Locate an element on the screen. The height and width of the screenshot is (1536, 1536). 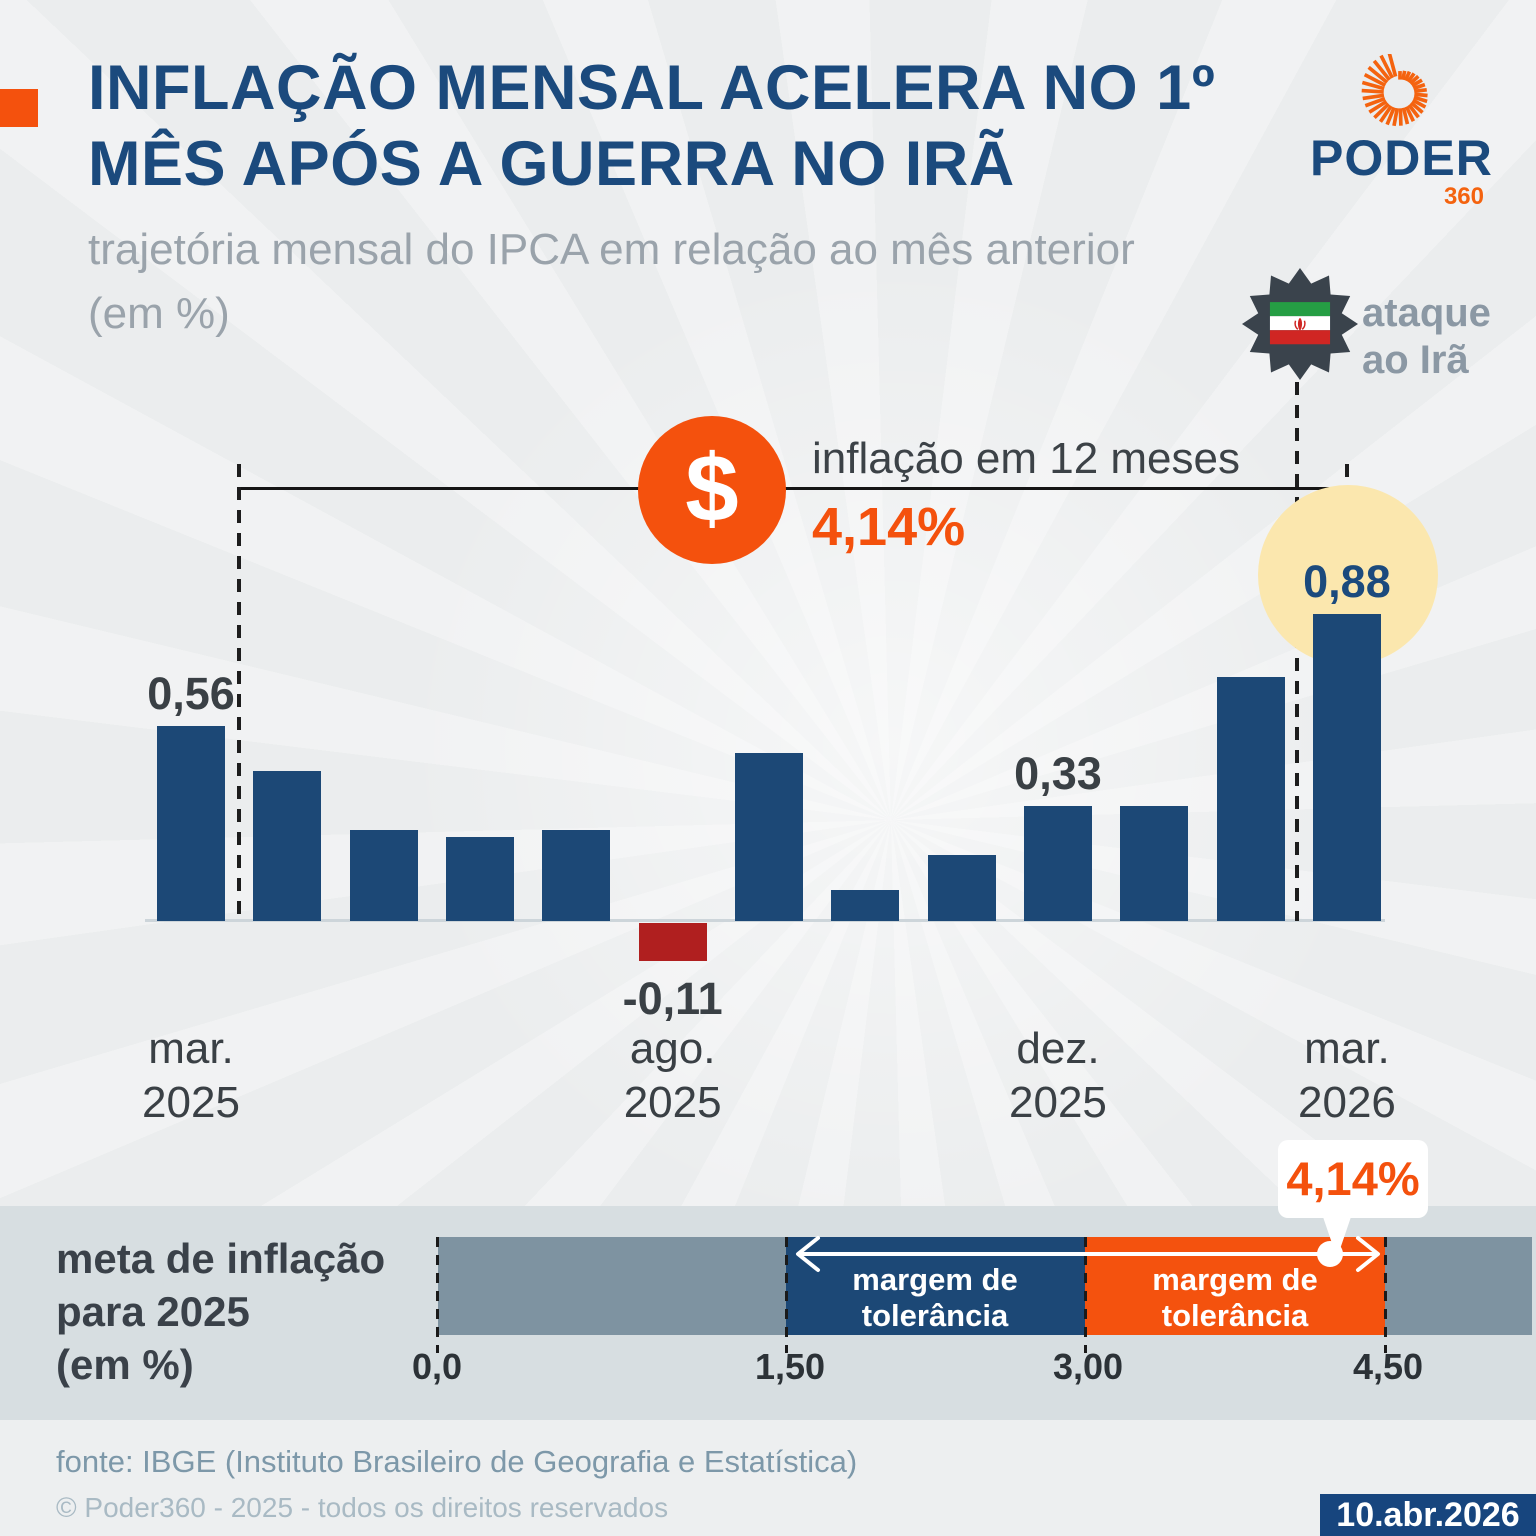
axis-label-dez.2025: dez. 2025 is located at coordinates (1058, 1076).